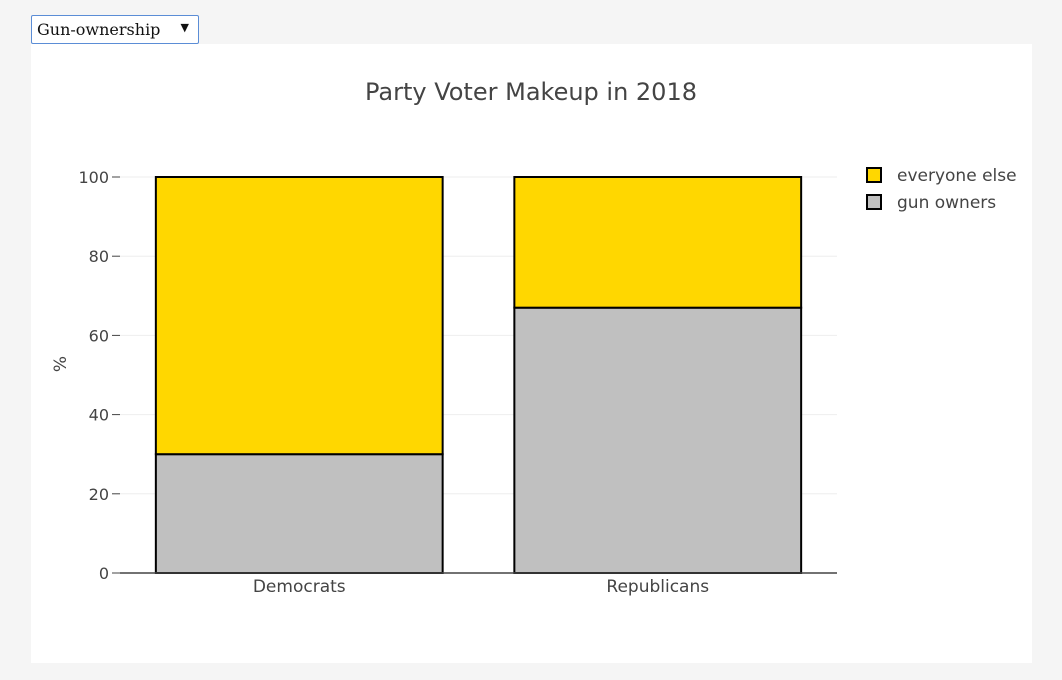  Describe the element at coordinates (184, 27) in the screenshot. I see `triangle-down-icon: ▼` at that location.